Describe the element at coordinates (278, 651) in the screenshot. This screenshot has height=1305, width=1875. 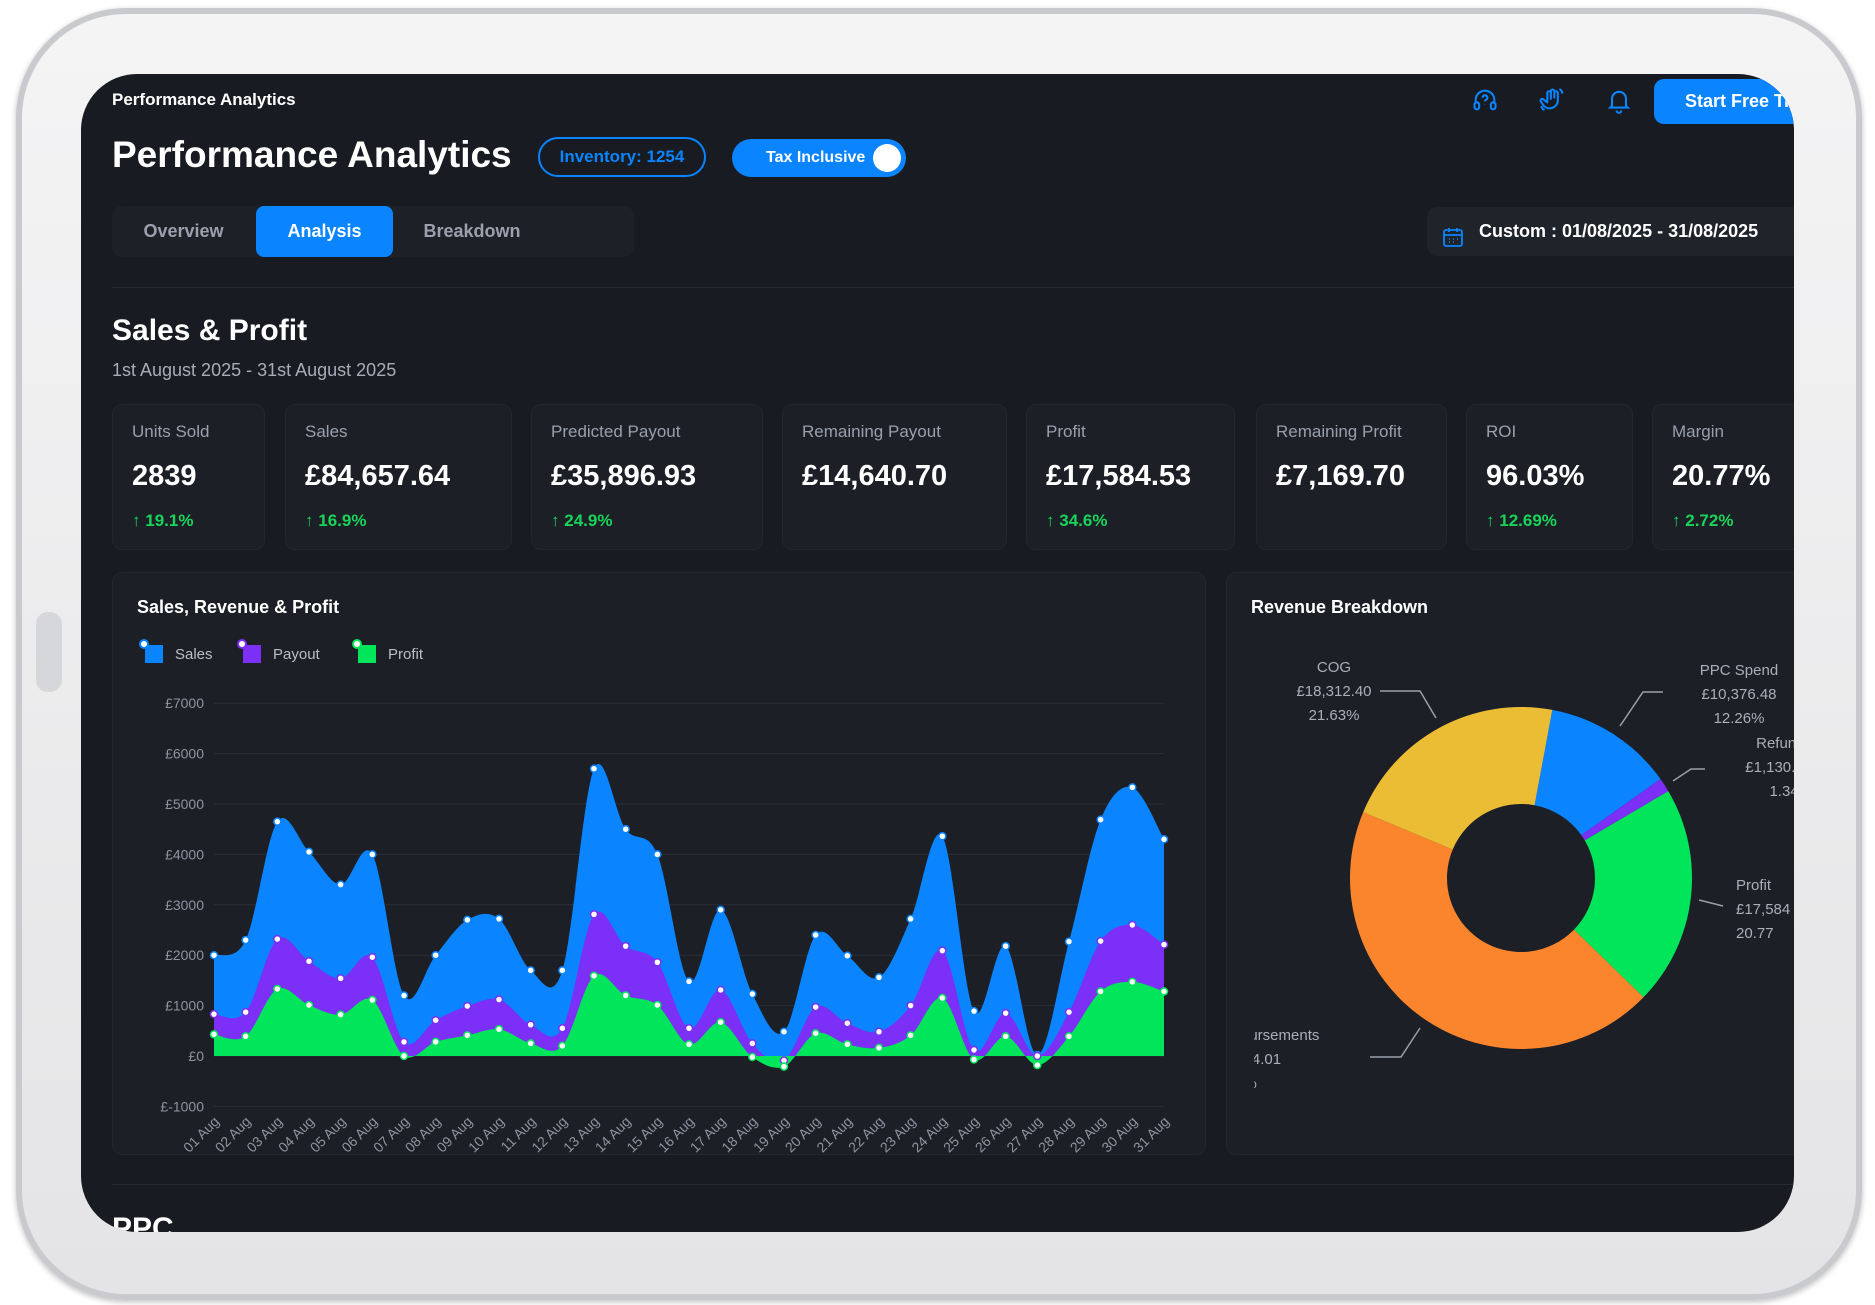
I see `legend-payout: Payout` at that location.